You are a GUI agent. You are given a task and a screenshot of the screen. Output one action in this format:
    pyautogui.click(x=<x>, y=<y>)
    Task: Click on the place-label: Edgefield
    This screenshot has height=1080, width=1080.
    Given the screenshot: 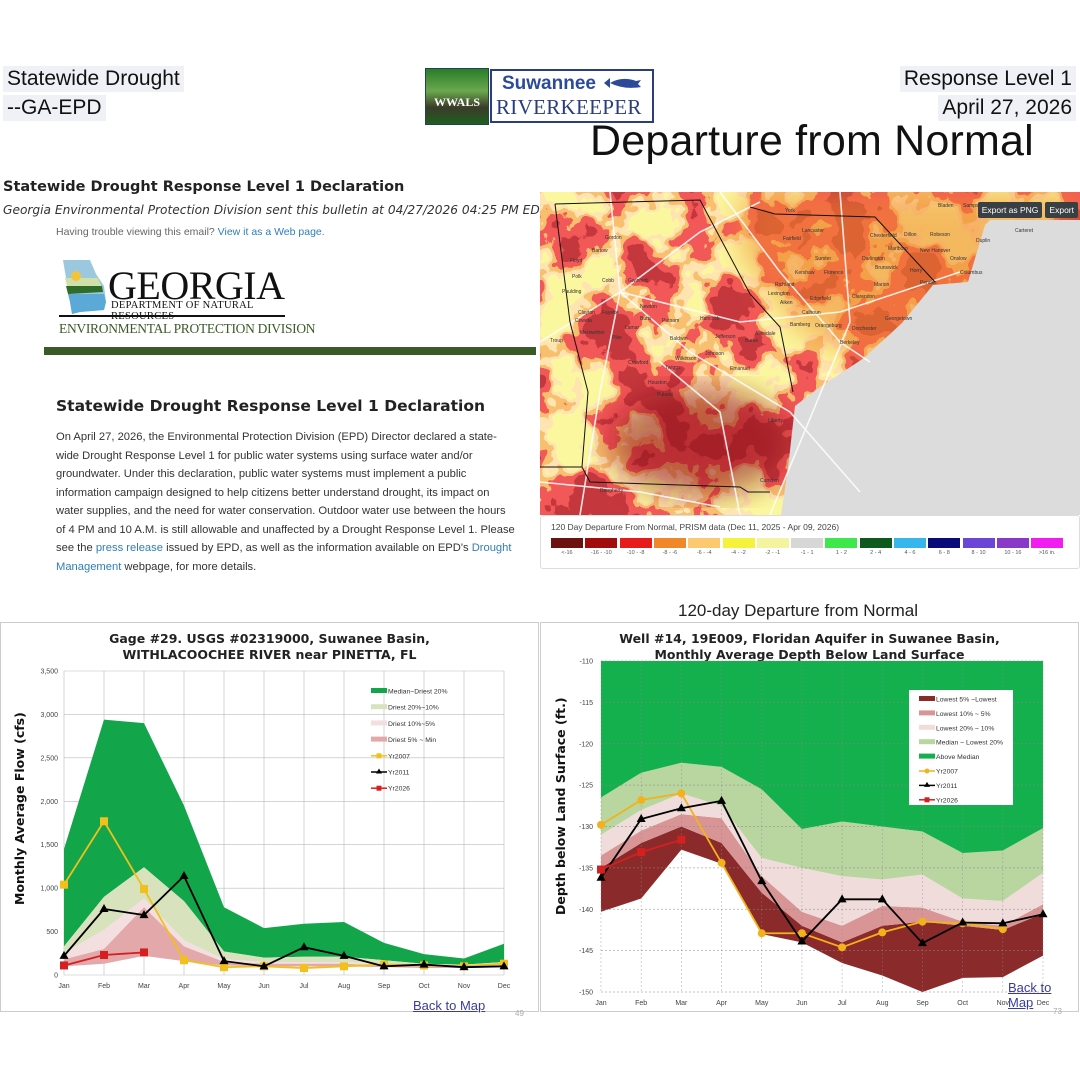 What is the action you would take?
    pyautogui.click(x=820, y=299)
    